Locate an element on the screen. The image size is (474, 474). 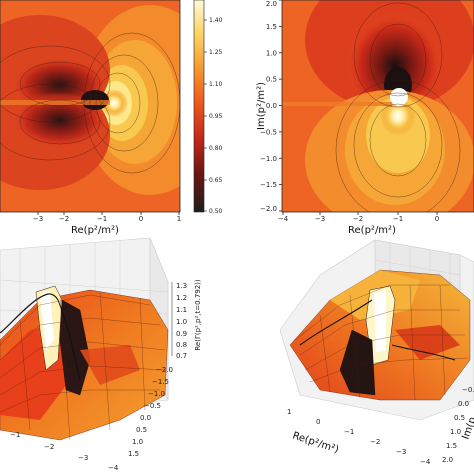
colorbar-tick: 0.65 is located at coordinates (216, 180).